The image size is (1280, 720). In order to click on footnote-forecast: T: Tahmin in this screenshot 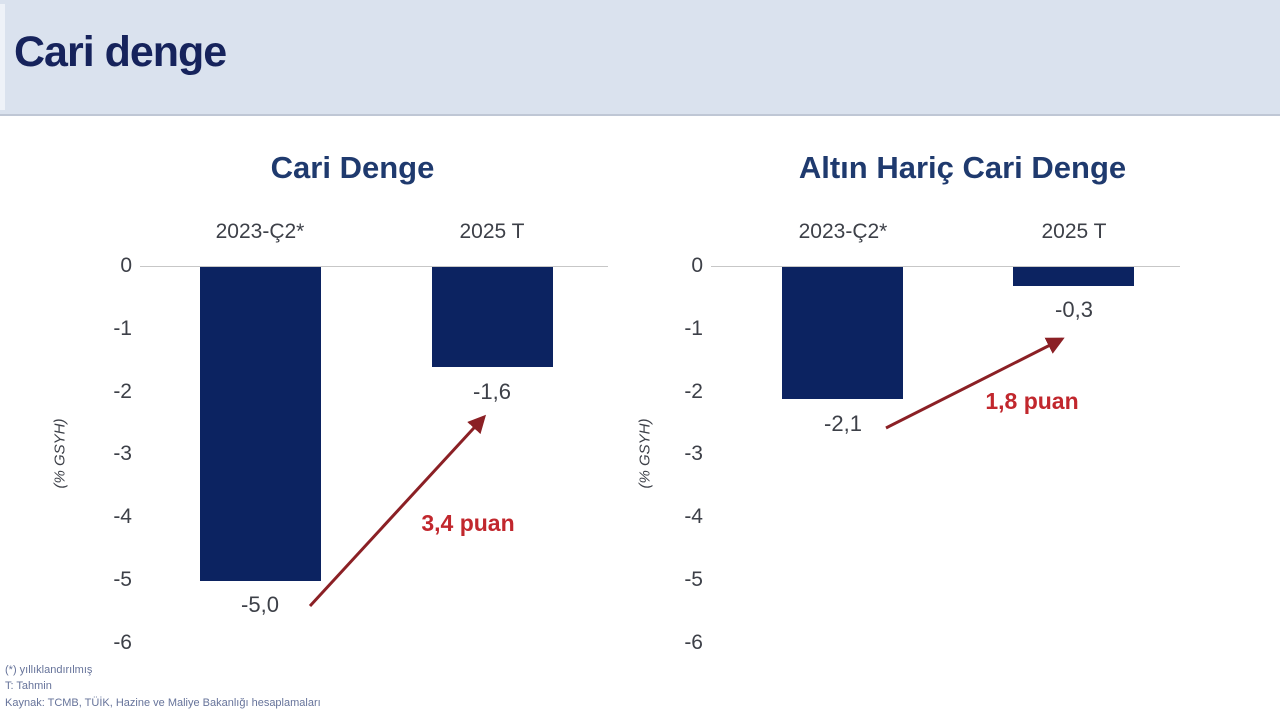, I will do `click(28, 686)`.